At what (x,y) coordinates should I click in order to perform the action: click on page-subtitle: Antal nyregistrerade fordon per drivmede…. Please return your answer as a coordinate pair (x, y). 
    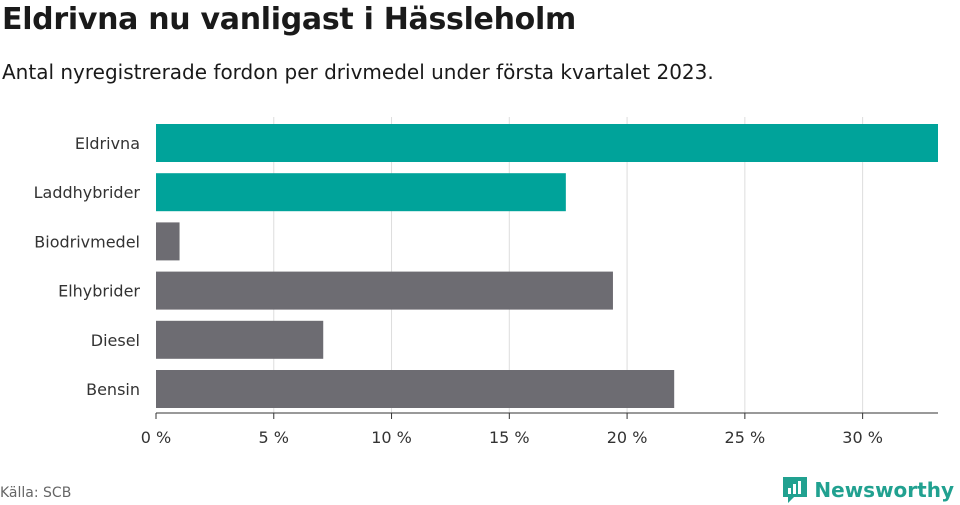
    Looking at the image, I should click on (358, 72).